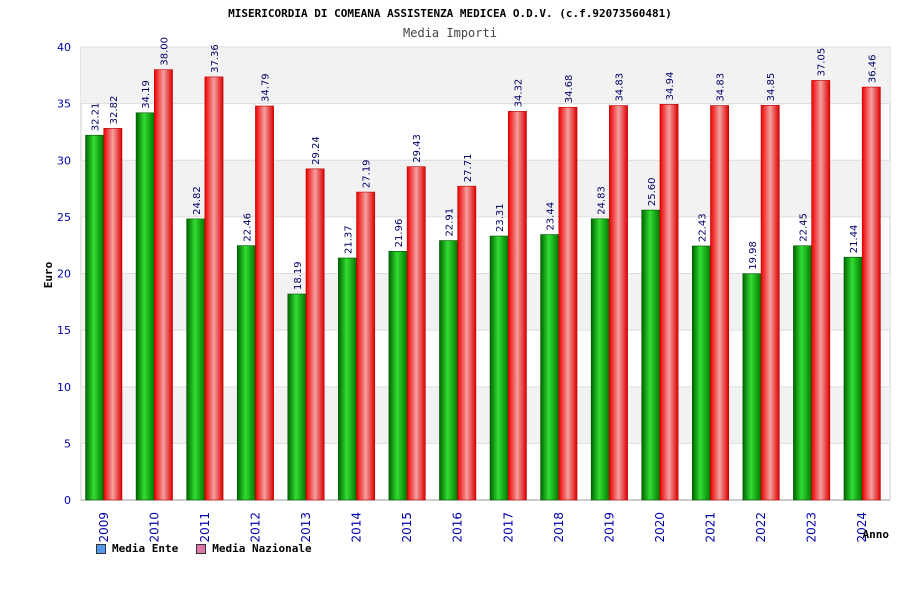 The image size is (900, 600). What do you see at coordinates (64, 217) in the screenshot?
I see `y-tick-label: 25` at bounding box center [64, 217].